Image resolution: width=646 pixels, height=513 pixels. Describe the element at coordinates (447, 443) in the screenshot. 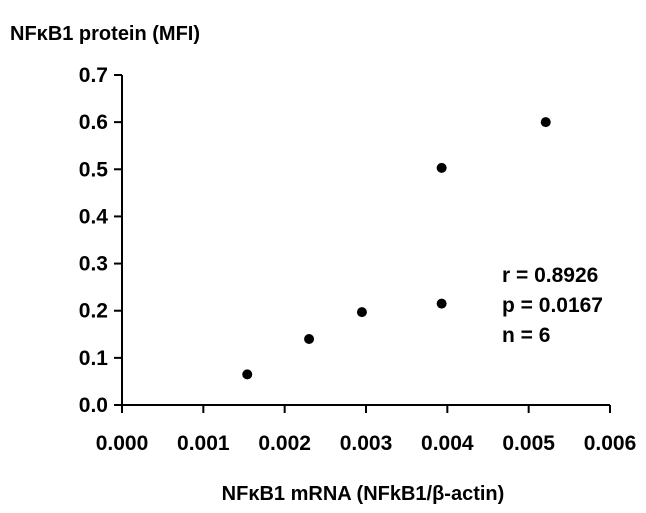

I see `x-tick-label: 0.004` at that location.